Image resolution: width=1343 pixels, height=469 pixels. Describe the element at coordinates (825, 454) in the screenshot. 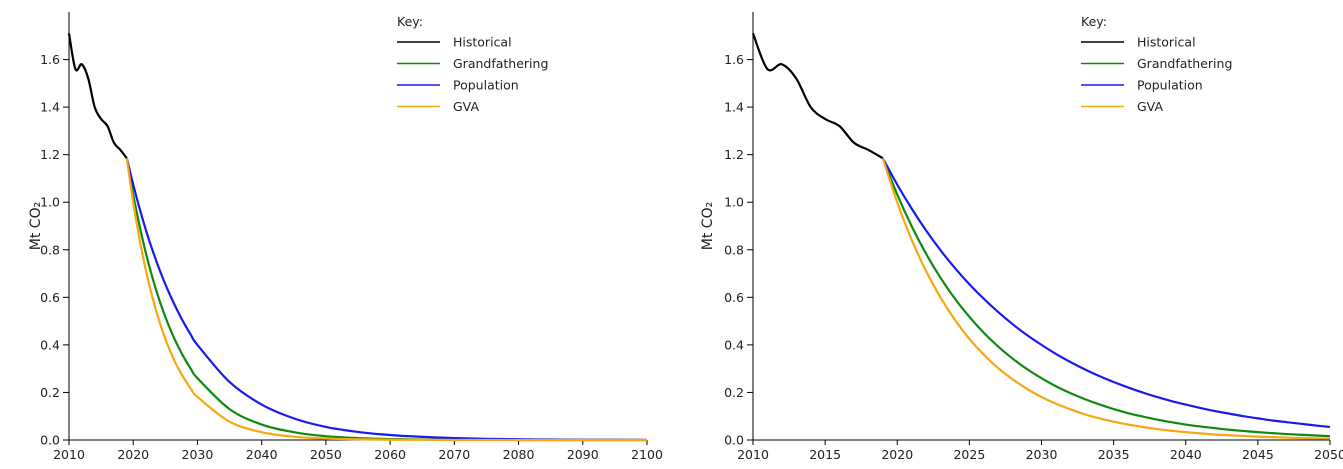

I see `x-tick-label: 2015` at that location.